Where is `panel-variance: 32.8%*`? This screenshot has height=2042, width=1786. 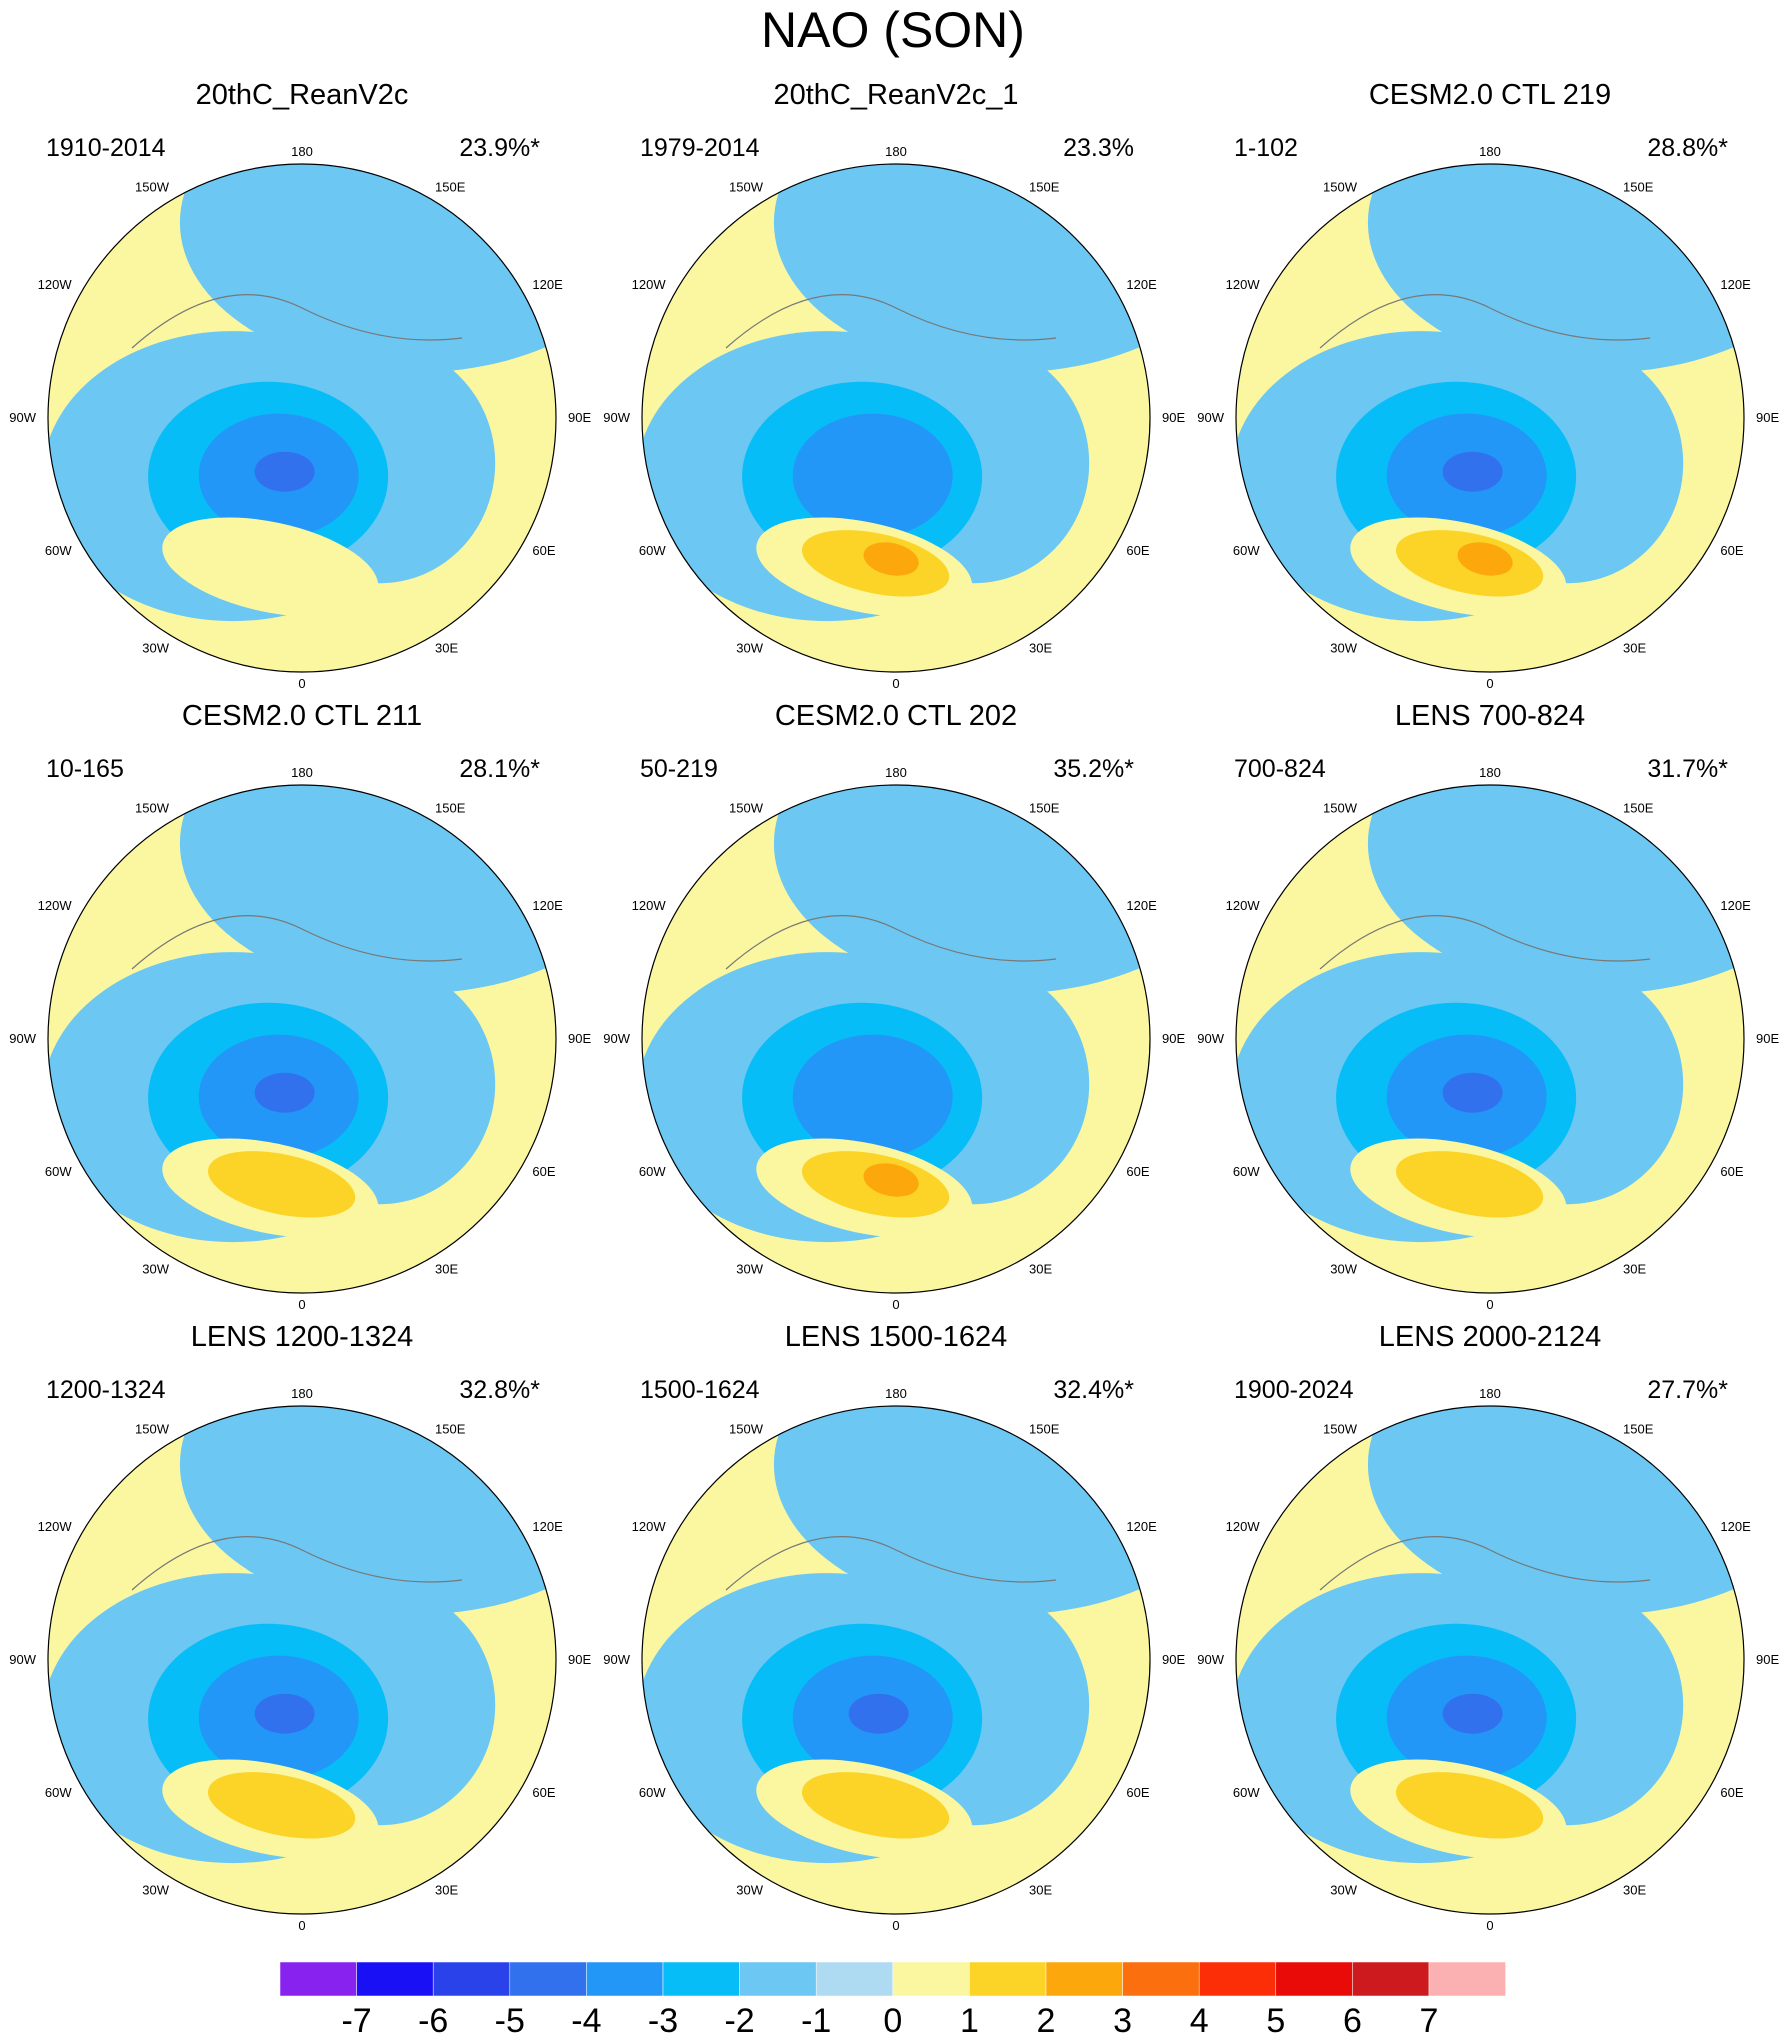
panel-variance: 32.8%* is located at coordinates (499, 1390).